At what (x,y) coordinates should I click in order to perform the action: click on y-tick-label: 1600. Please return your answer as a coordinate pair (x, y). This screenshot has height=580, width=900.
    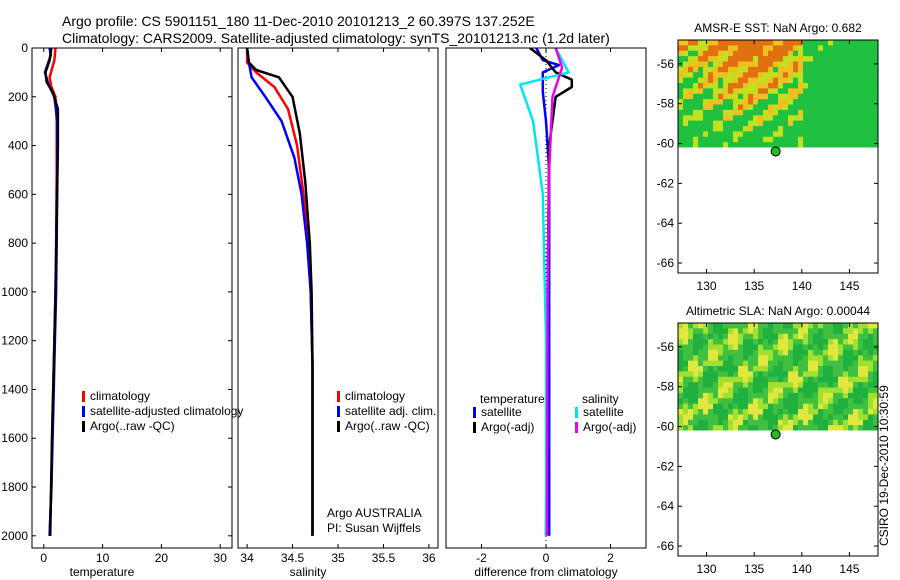
    Looking at the image, I should click on (14, 438).